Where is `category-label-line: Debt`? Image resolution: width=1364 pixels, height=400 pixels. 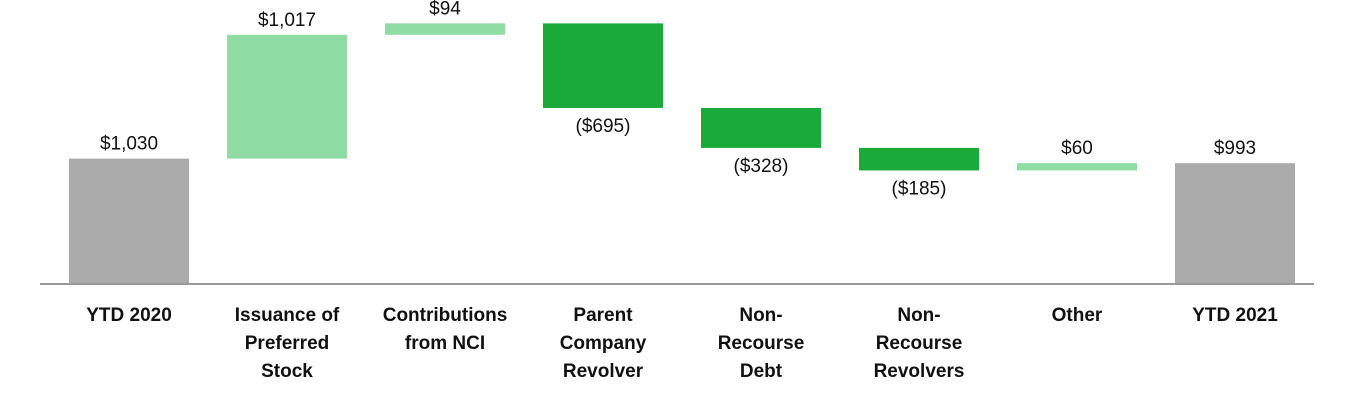
category-label-line: Debt is located at coordinates (761, 371).